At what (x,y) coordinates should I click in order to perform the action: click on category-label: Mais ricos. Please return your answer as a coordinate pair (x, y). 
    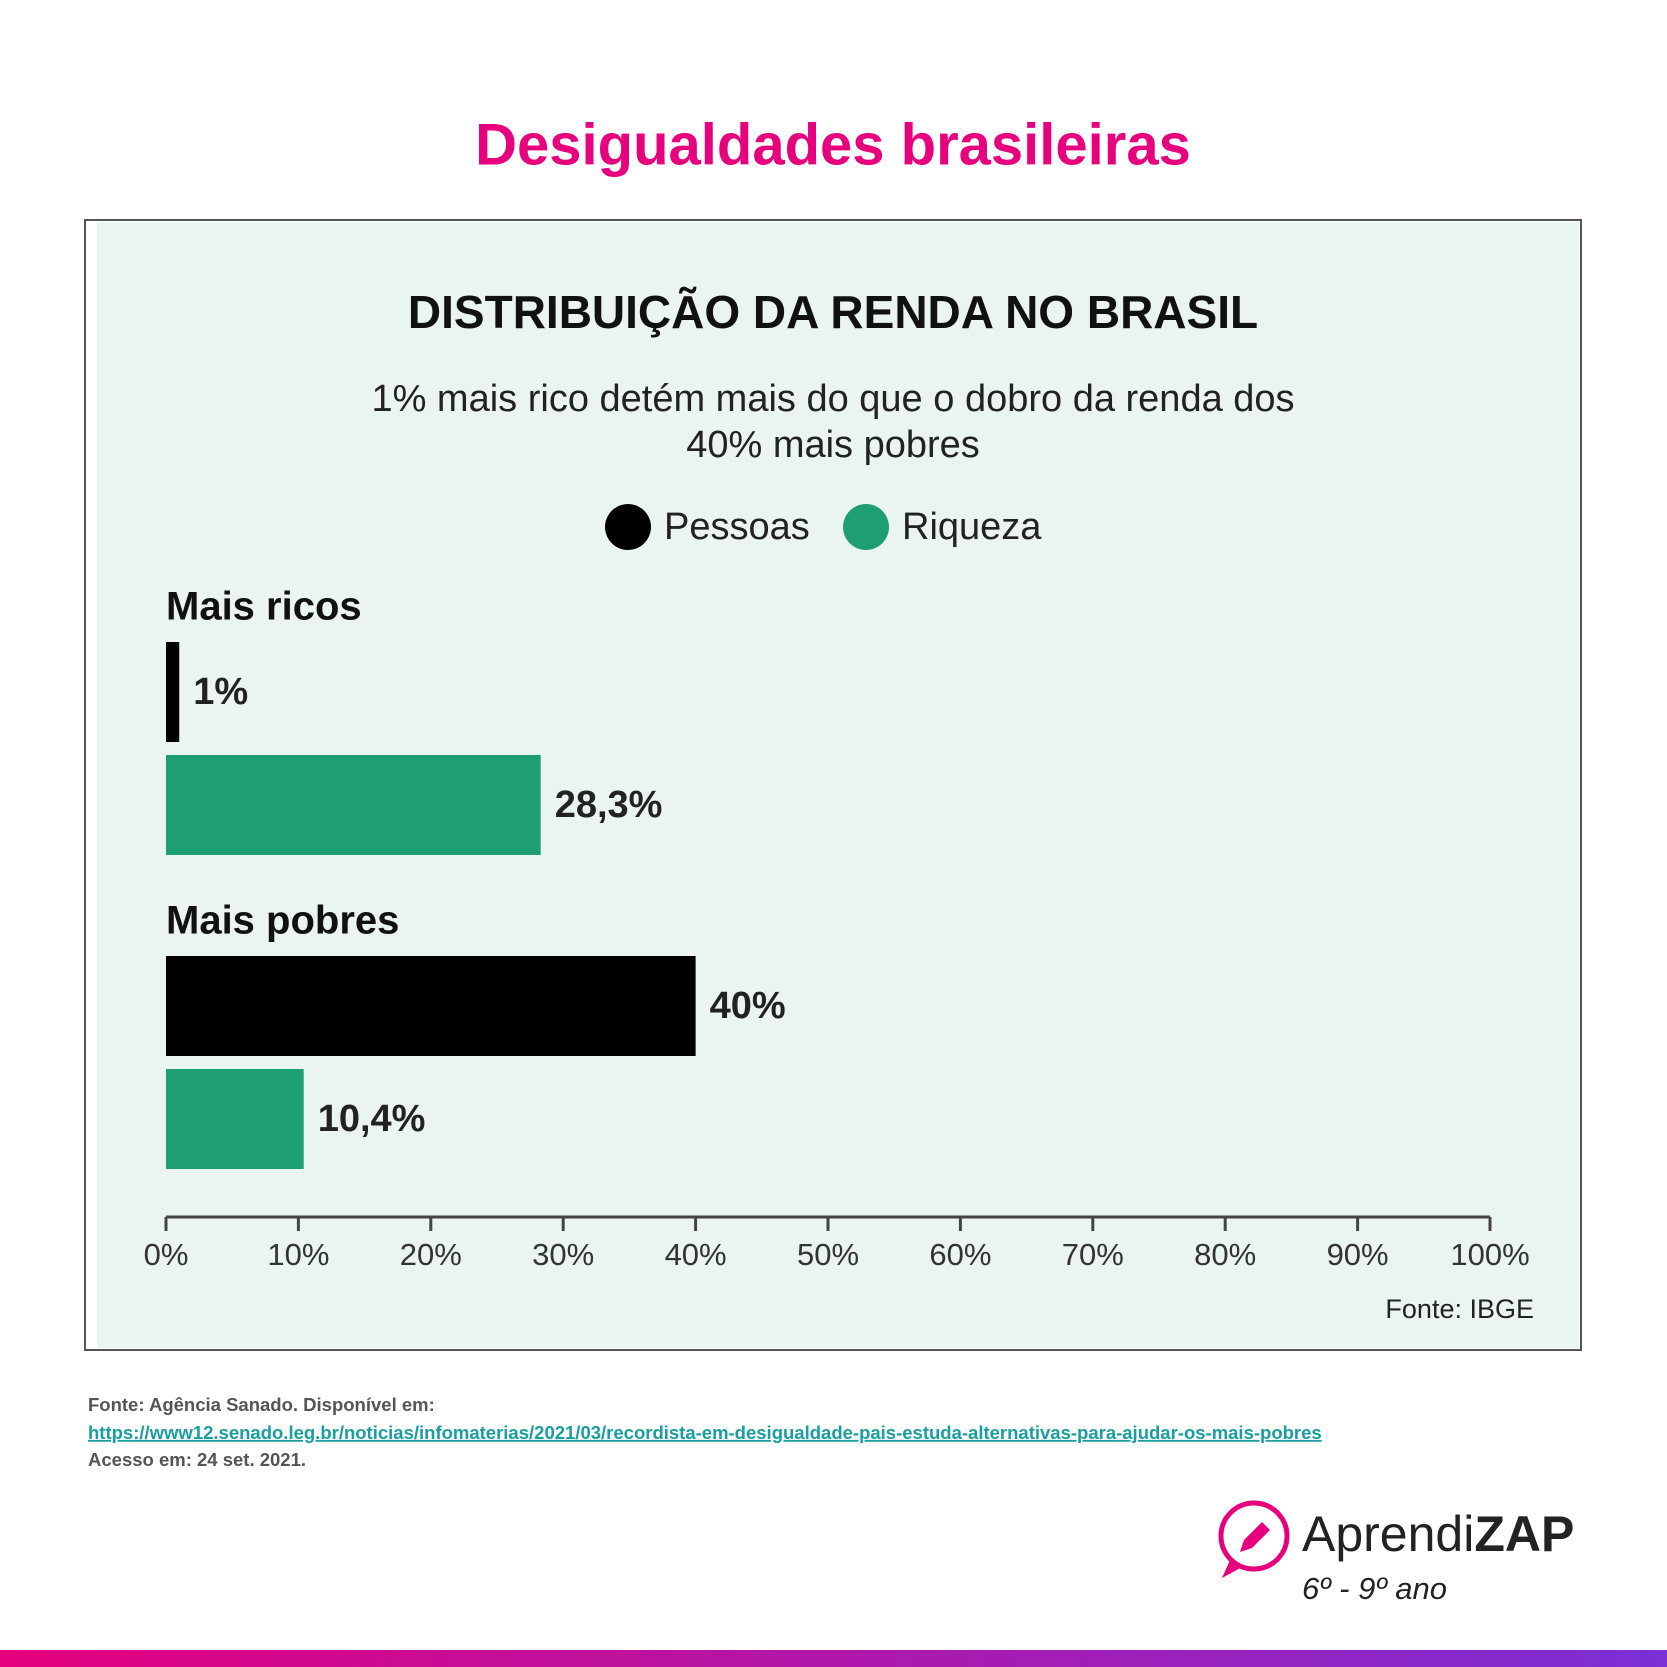
    Looking at the image, I should click on (264, 607).